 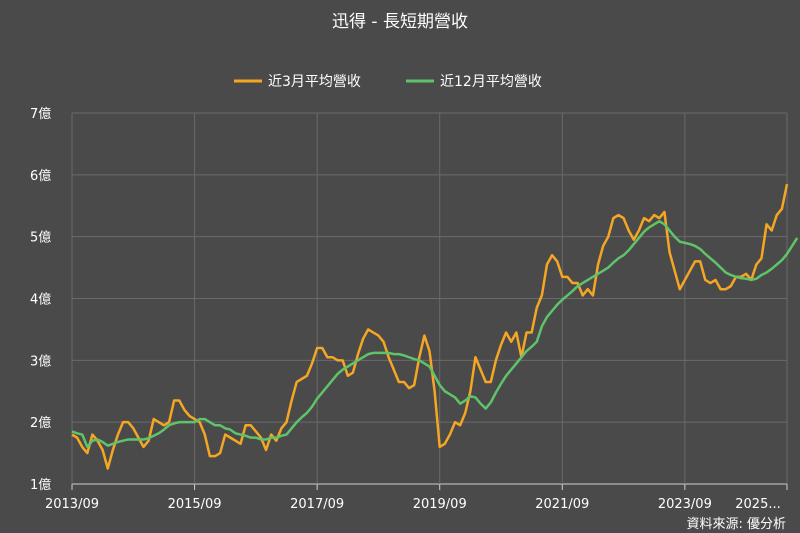 What do you see at coordinates (317, 504) in the screenshot?
I see `x-tick-label: 2017/09` at bounding box center [317, 504].